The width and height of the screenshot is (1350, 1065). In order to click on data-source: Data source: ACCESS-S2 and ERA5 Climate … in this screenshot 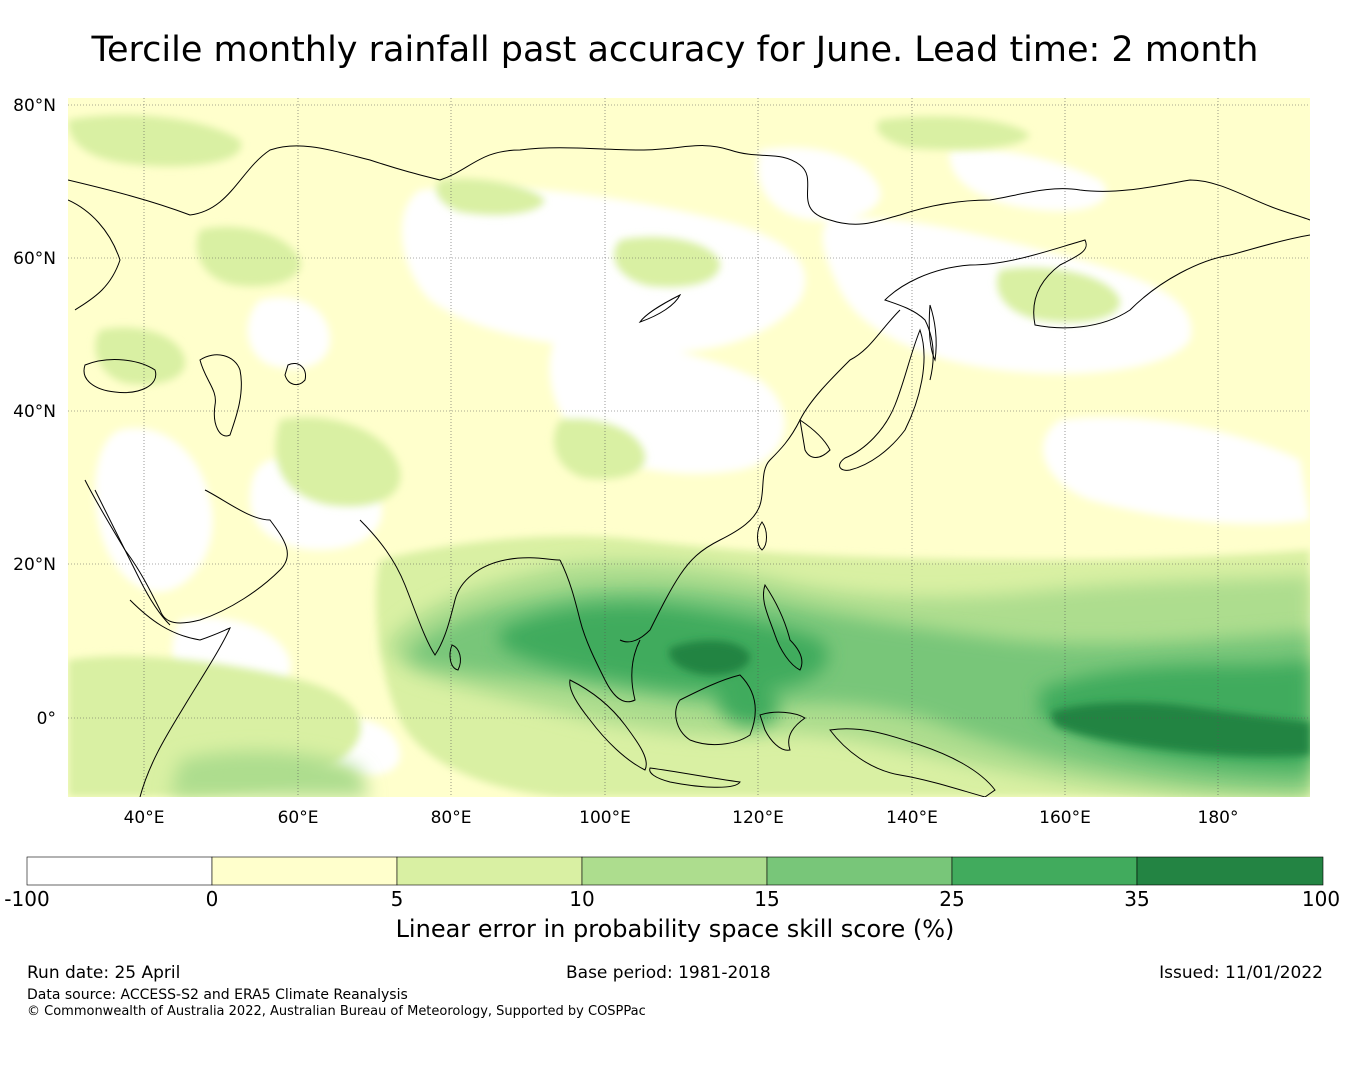, I will do `click(217, 995)`.